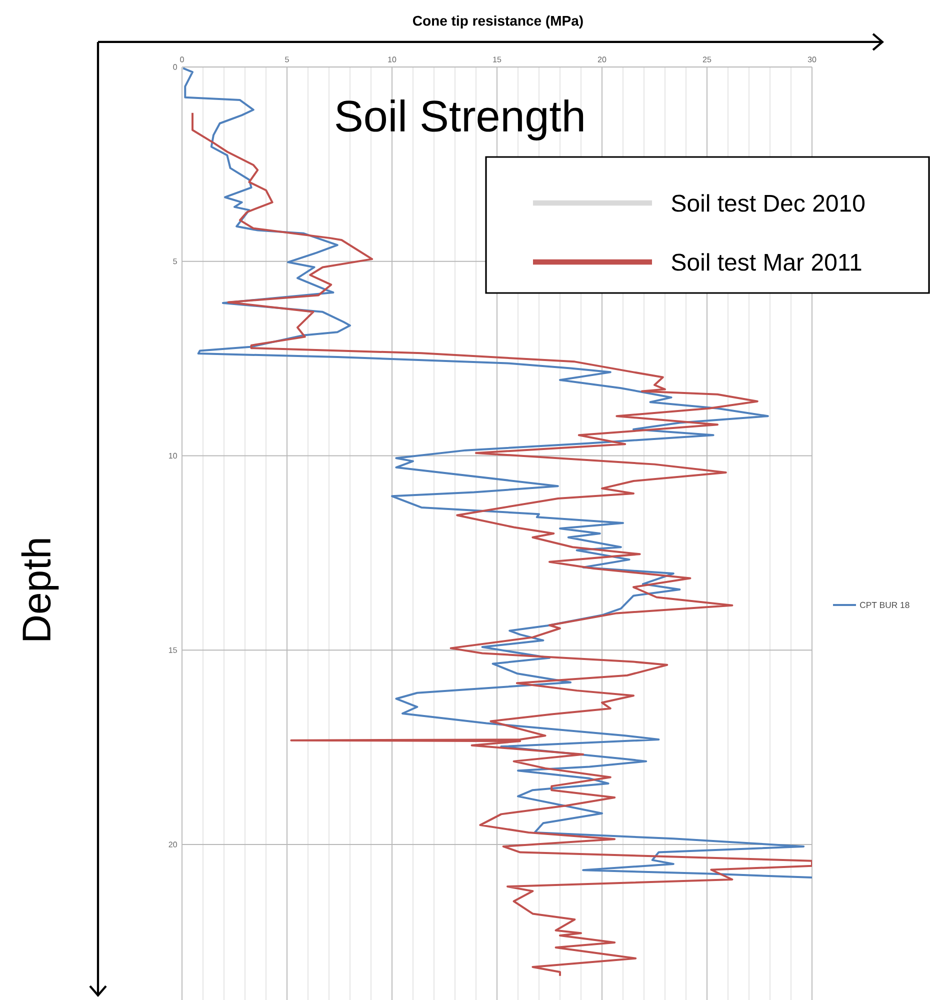 This screenshot has width=930, height=1000. Describe the element at coordinates (172, 455) in the screenshot. I see `y-tick-label: 10` at that location.